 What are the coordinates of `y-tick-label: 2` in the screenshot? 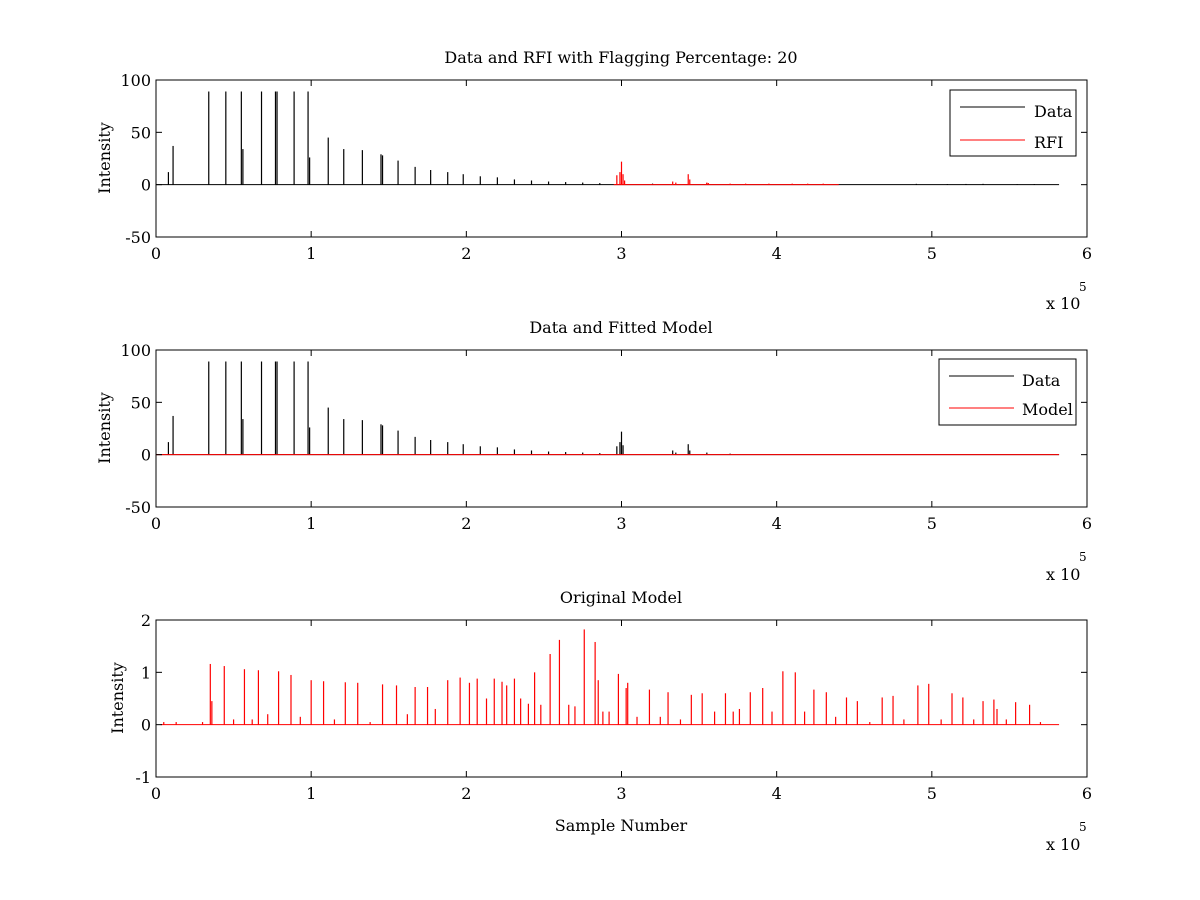 It's located at (146, 620).